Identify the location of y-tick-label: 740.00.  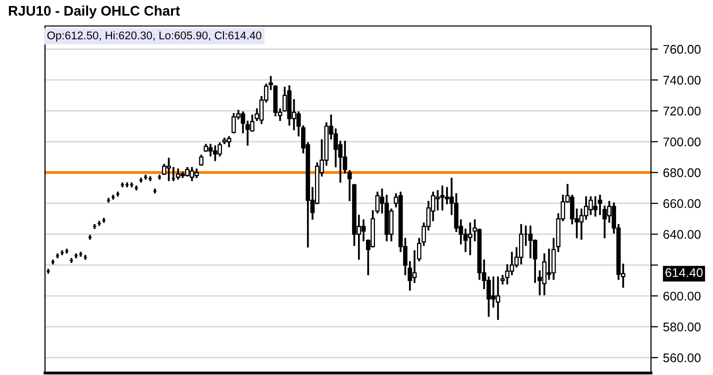
(682, 80).